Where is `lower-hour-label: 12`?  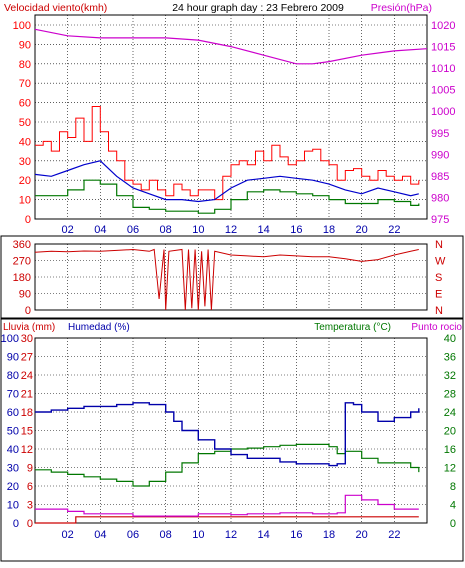 lower-hour-label: 12 is located at coordinates (231, 535).